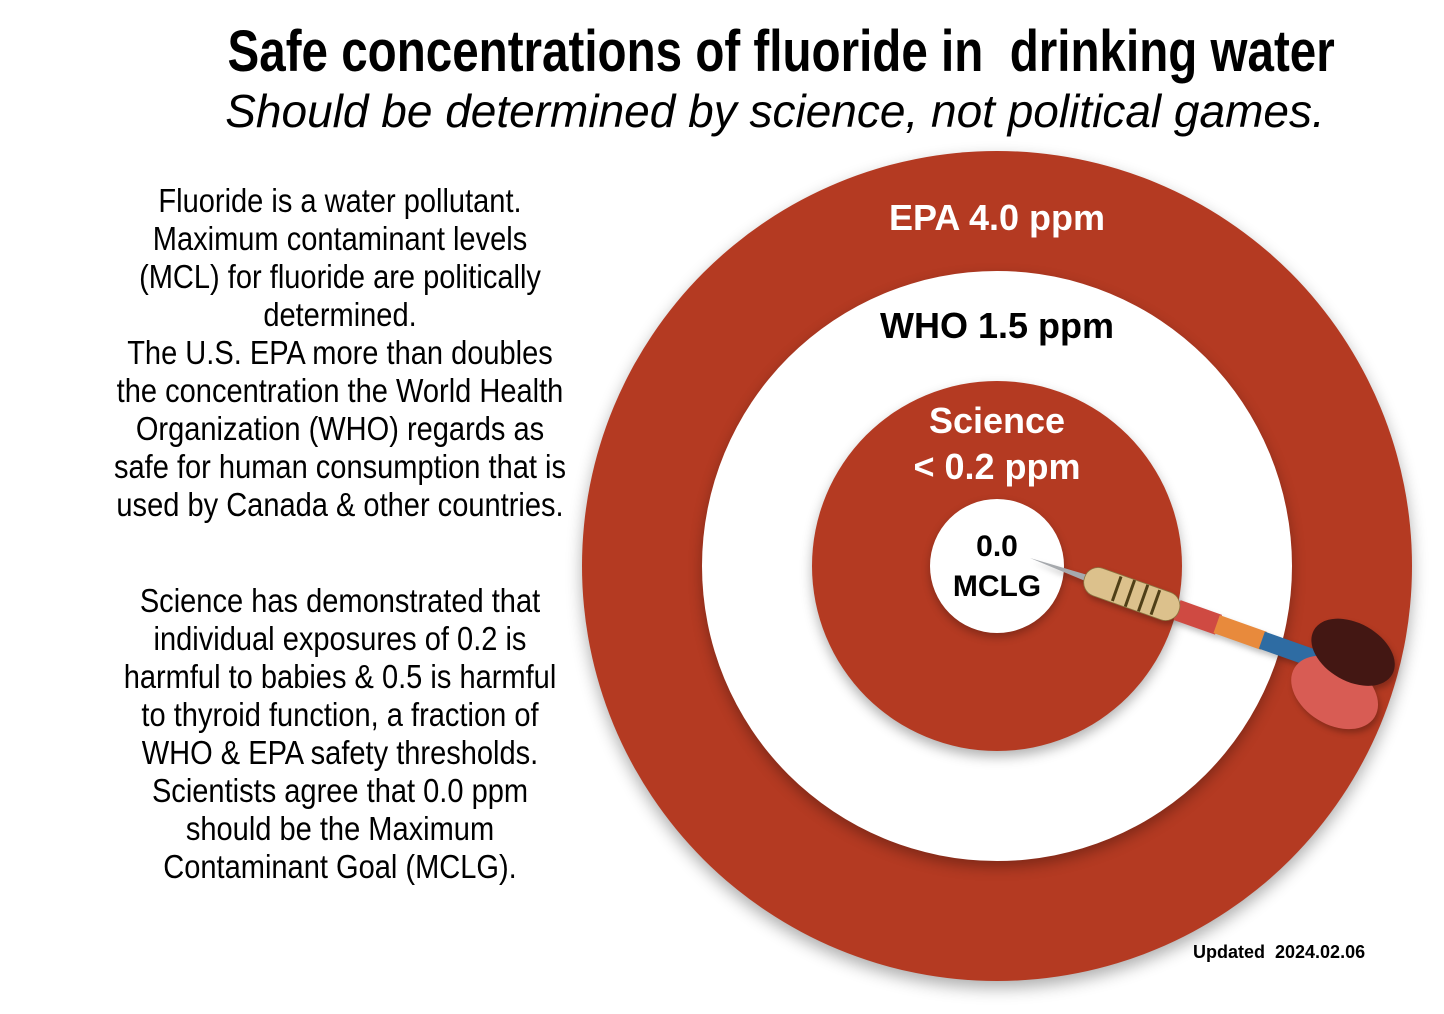 The image size is (1444, 1014). Describe the element at coordinates (1061, 570) in the screenshot. I see `dart-needle` at that location.